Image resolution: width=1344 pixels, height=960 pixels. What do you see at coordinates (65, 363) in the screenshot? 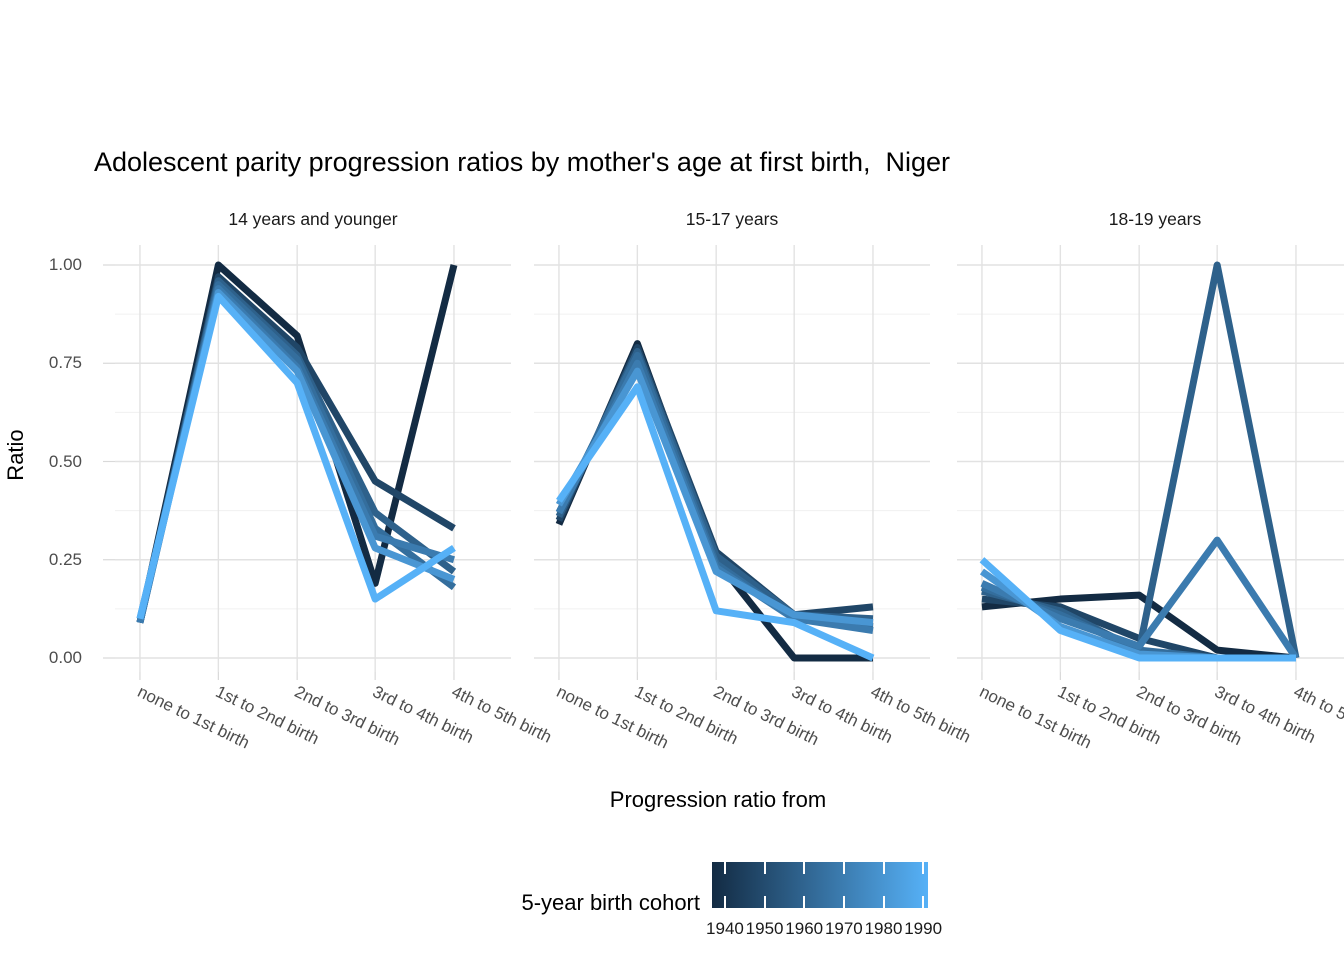
I see `y-tick-label: 0.75` at bounding box center [65, 363].